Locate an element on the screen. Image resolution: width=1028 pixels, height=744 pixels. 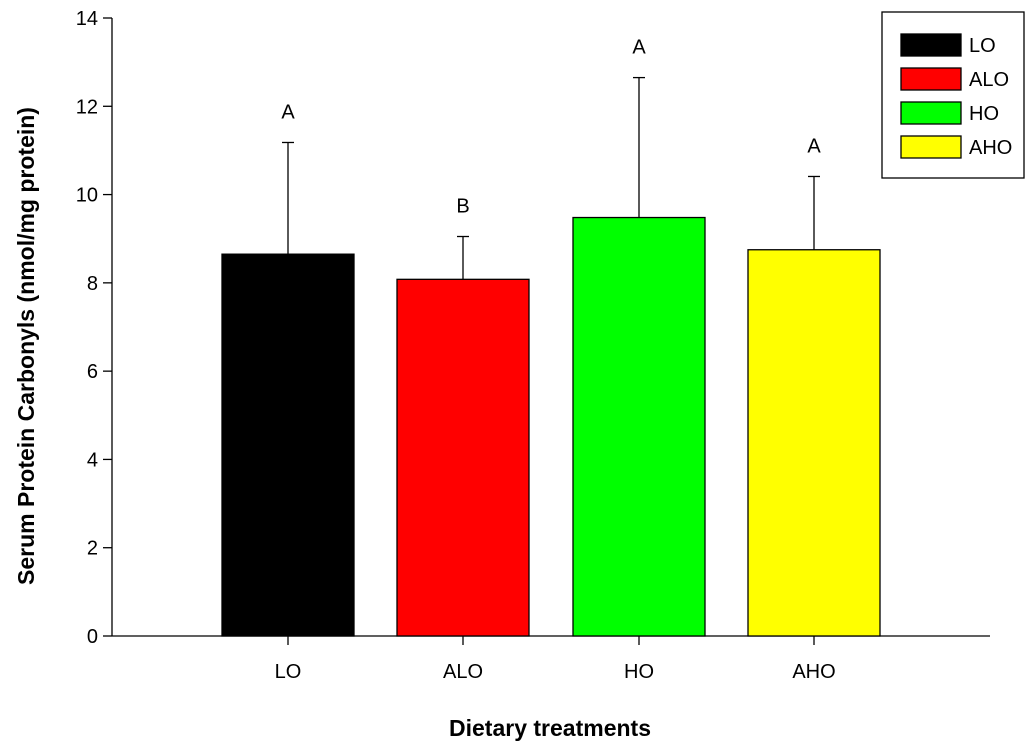
legend-swatch-AHO is located at coordinates (931, 147).